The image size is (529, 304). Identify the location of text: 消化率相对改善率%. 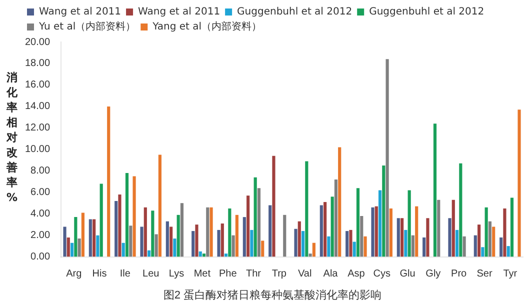
(12, 137).